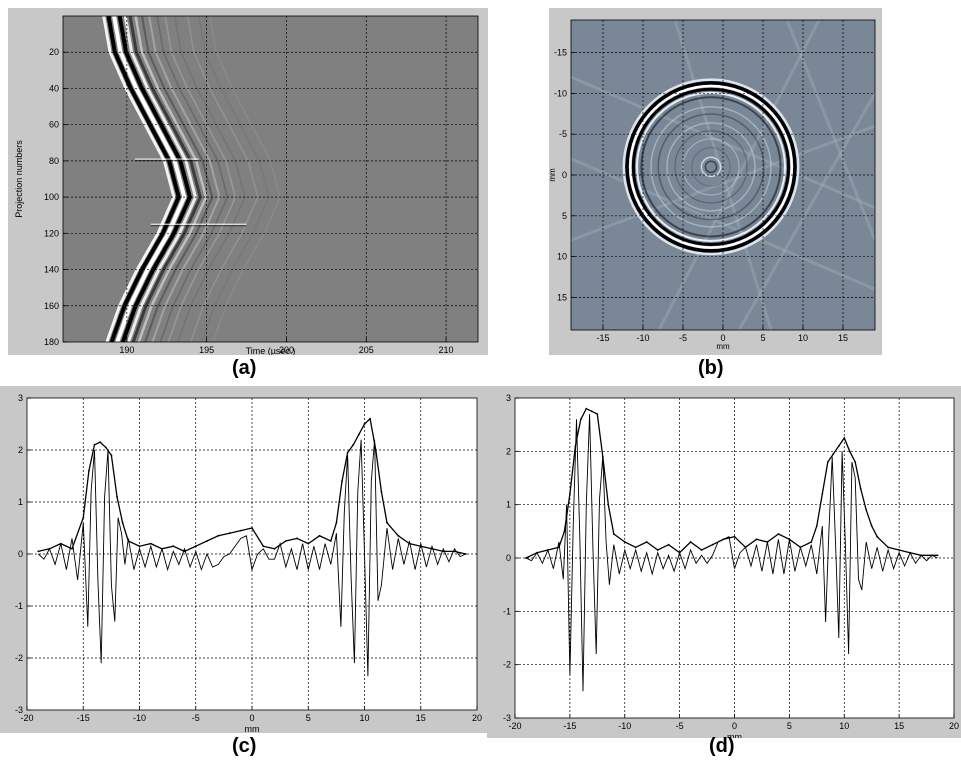  Describe the element at coordinates (252, 486) in the screenshot. I see `envelope-line` at that location.